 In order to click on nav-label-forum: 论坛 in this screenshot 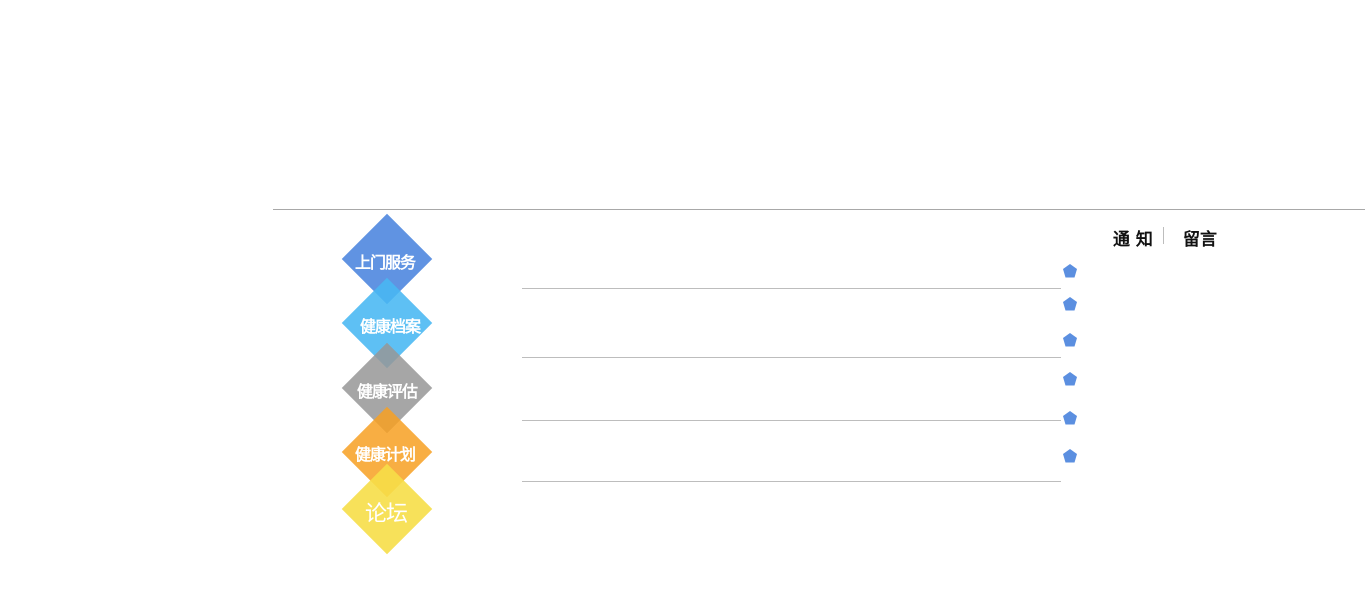, I will do `click(386, 514)`.